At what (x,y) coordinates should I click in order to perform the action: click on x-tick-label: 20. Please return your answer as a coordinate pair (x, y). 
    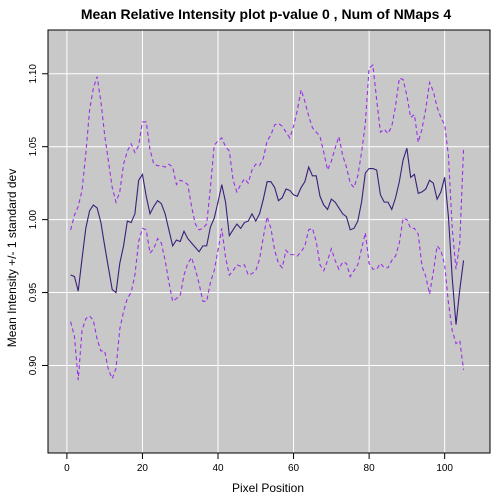
    Looking at the image, I should click on (143, 468).